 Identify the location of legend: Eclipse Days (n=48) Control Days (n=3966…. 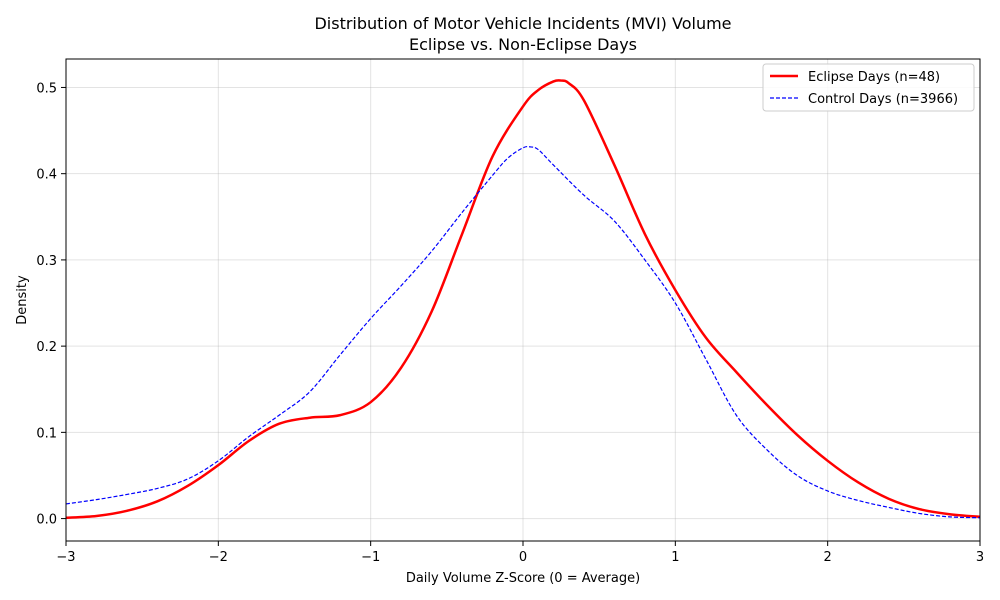
(868, 87).